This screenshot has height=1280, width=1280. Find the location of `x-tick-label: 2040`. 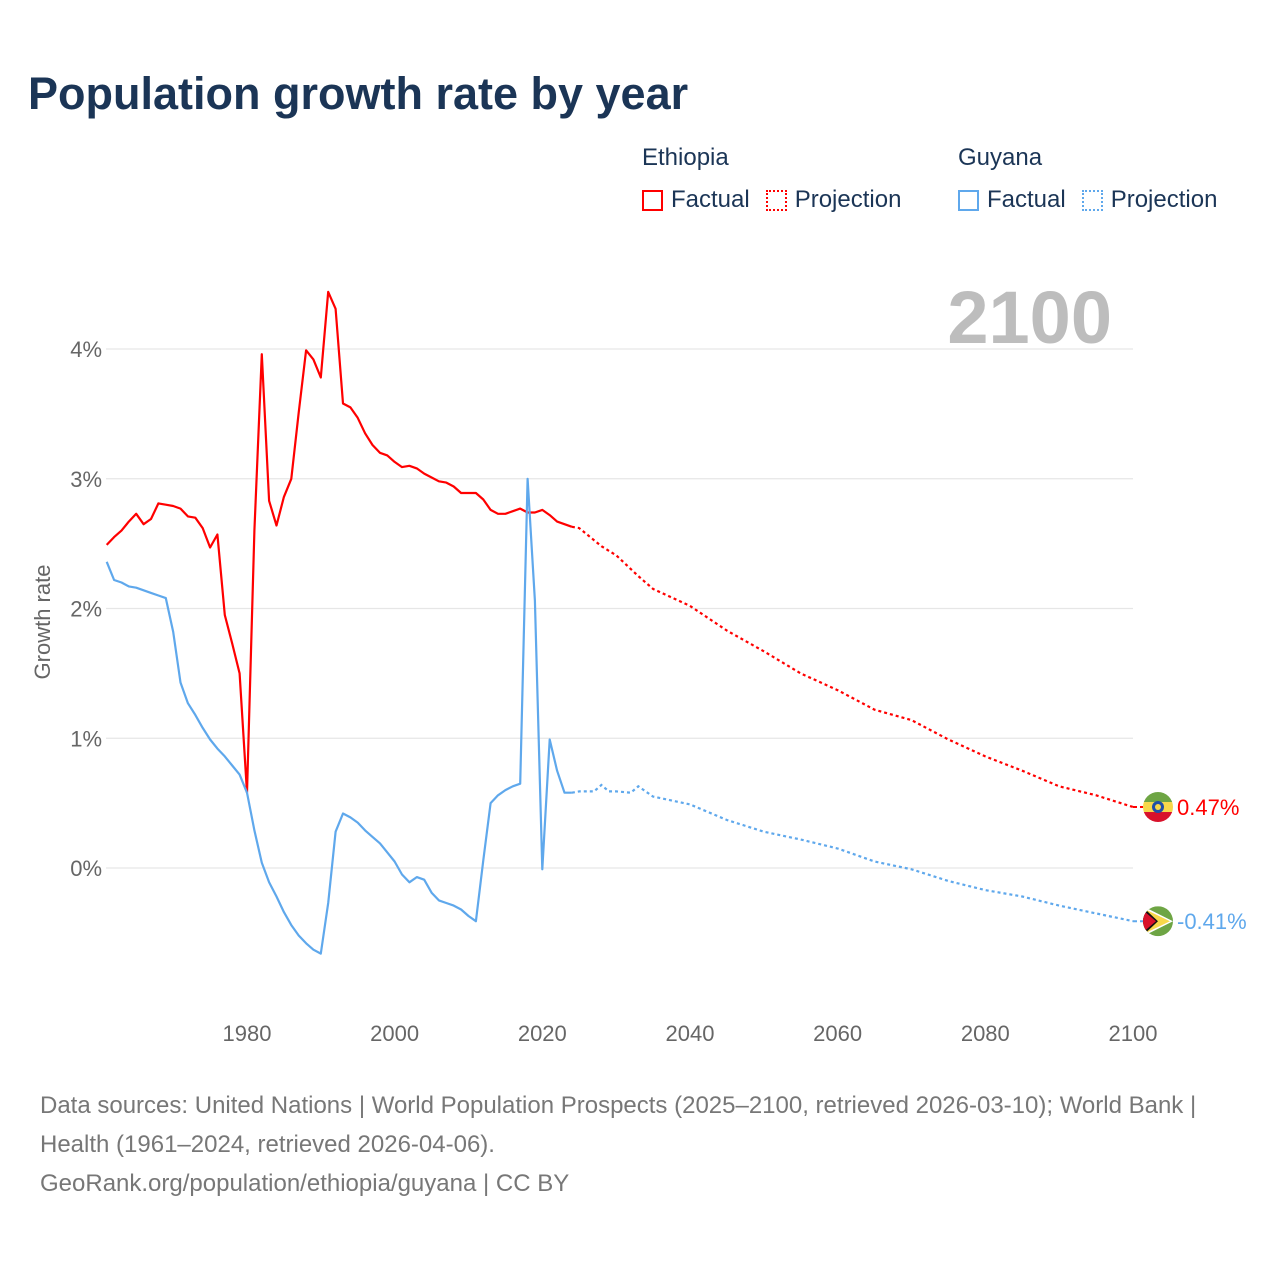

x-tick-label: 2040 is located at coordinates (690, 1033).